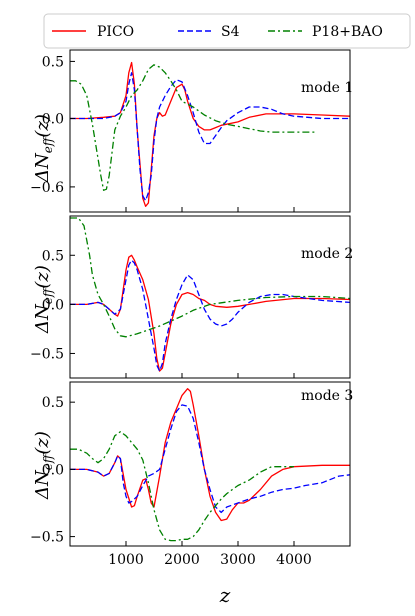 The width and height of the screenshot is (415, 616). What do you see at coordinates (115, 32) in the screenshot?
I see `legend-label-pico: PICO` at bounding box center [115, 32].